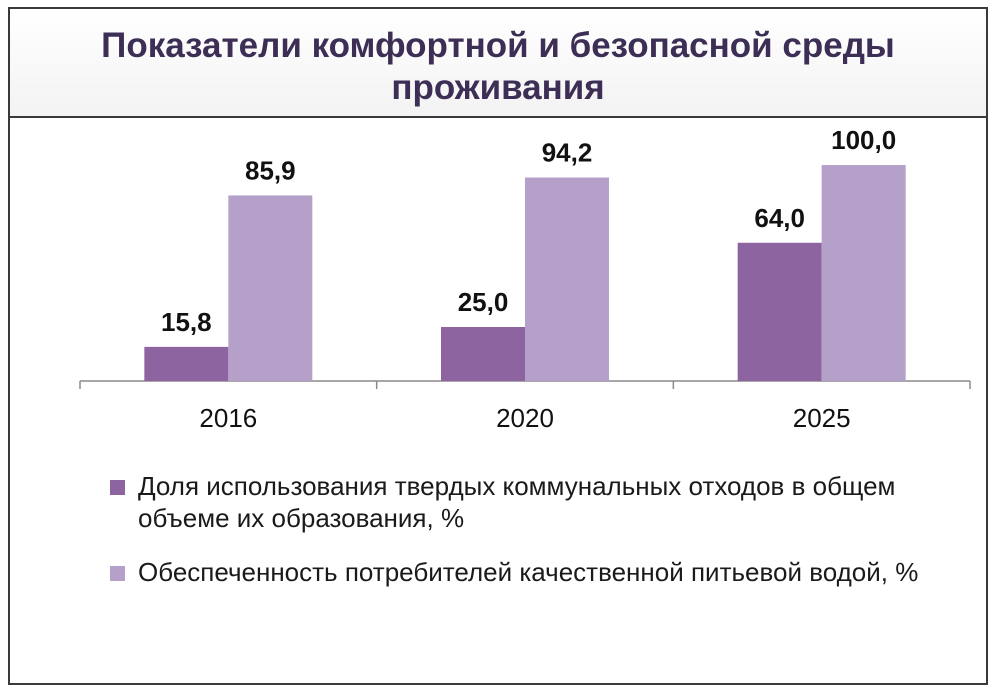  Describe the element at coordinates (567, 279) in the screenshot. I see `bar-series2-2020` at that location.